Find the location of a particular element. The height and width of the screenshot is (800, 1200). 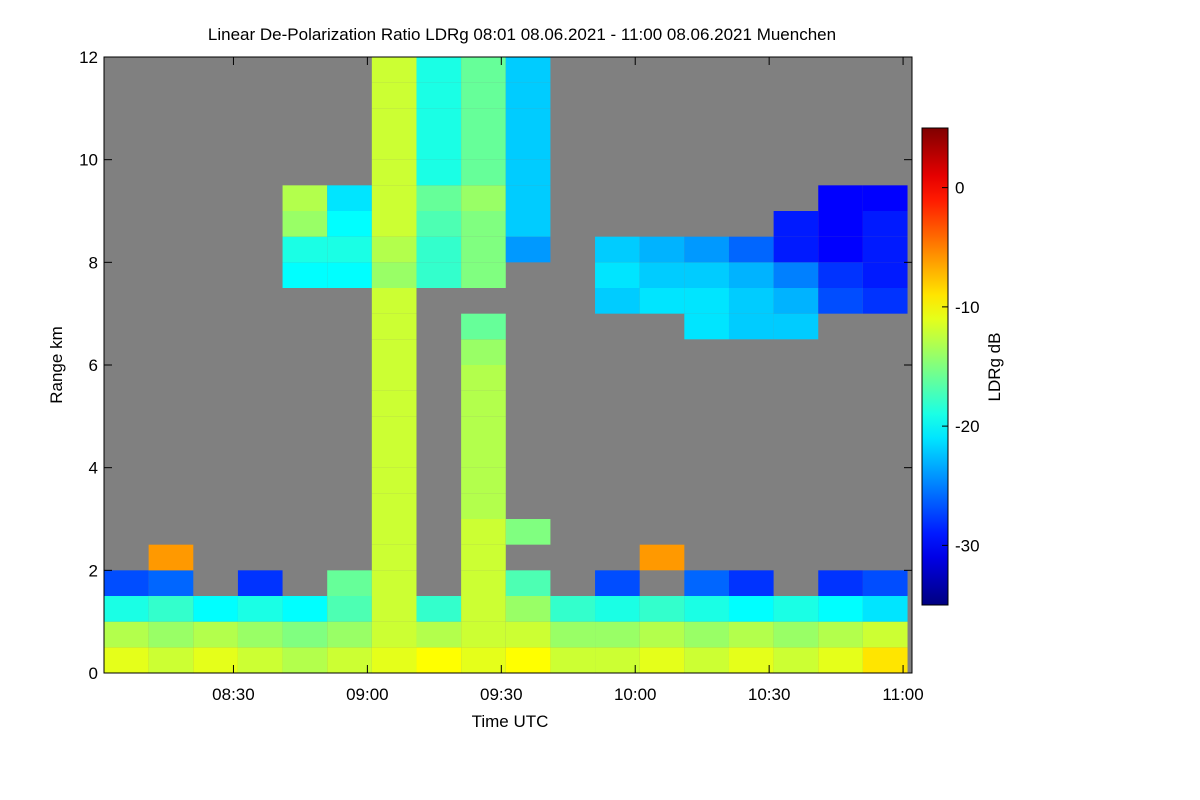

y-axis-label: Range km is located at coordinates (56, 364).